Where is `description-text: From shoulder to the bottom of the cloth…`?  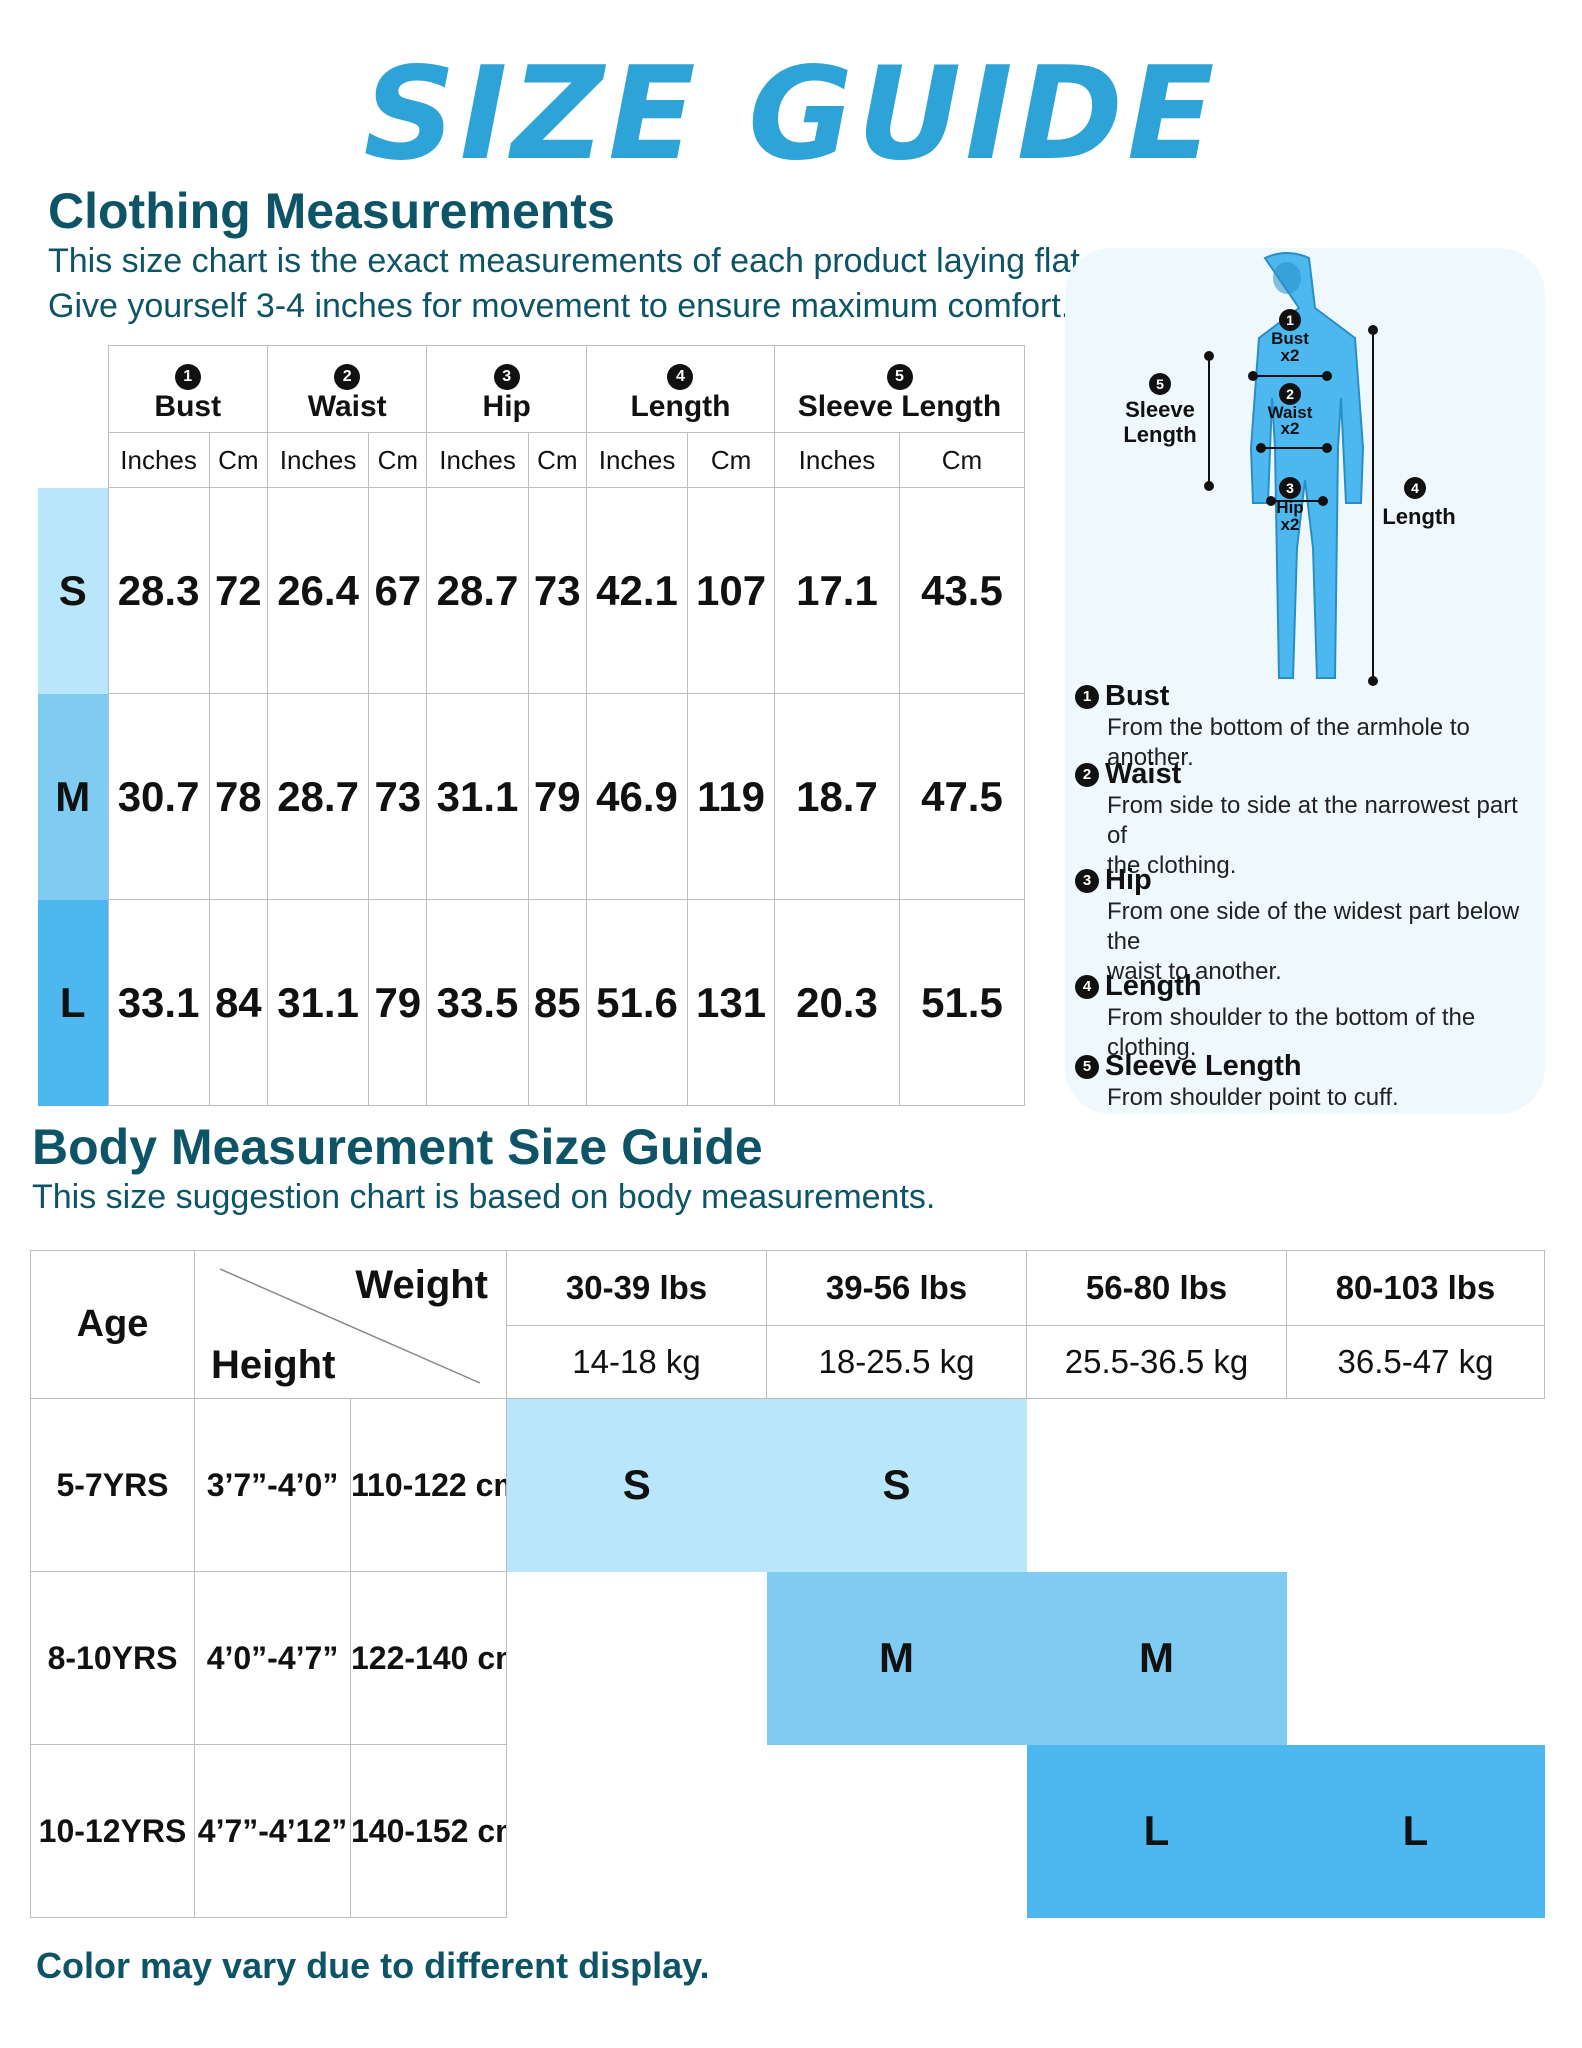
description-text: From shoulder to the bottom of the cloth… is located at coordinates (1291, 1032).